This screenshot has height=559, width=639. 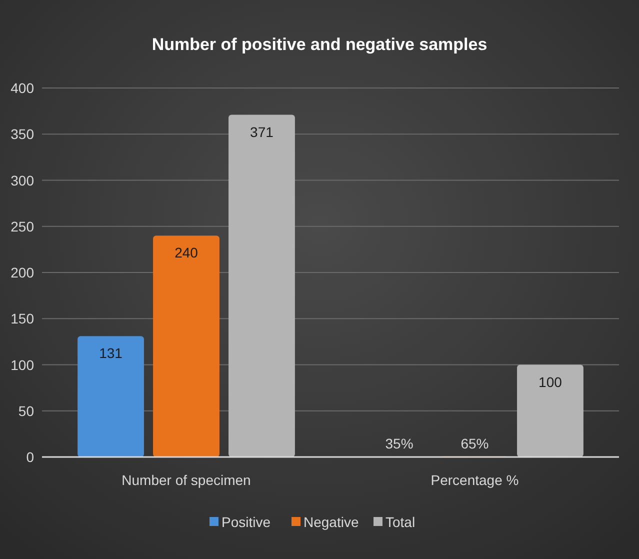 I want to click on y-tick-label: 400, so click(x=22, y=88).